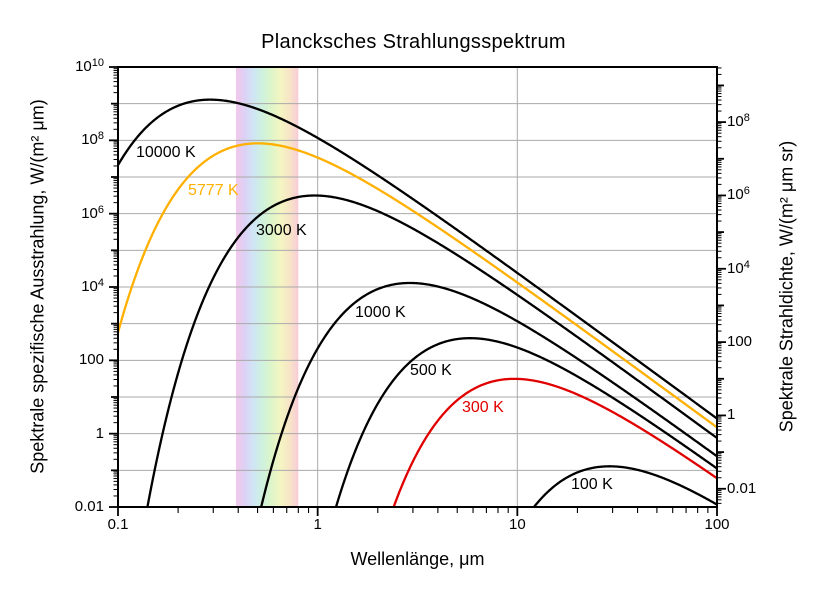  Describe the element at coordinates (281, 230) in the screenshot. I see `curve-label-3000-k: 3000 K` at that location.